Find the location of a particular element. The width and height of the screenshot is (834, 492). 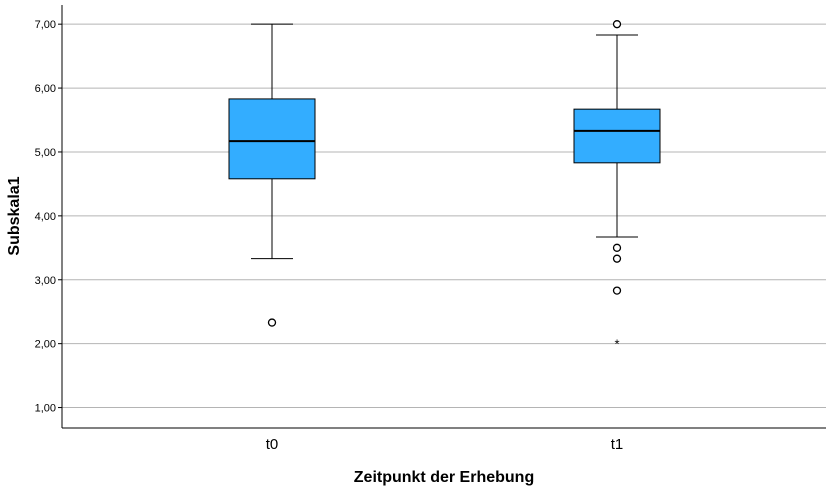

box-t1: * is located at coordinates (617, 186).